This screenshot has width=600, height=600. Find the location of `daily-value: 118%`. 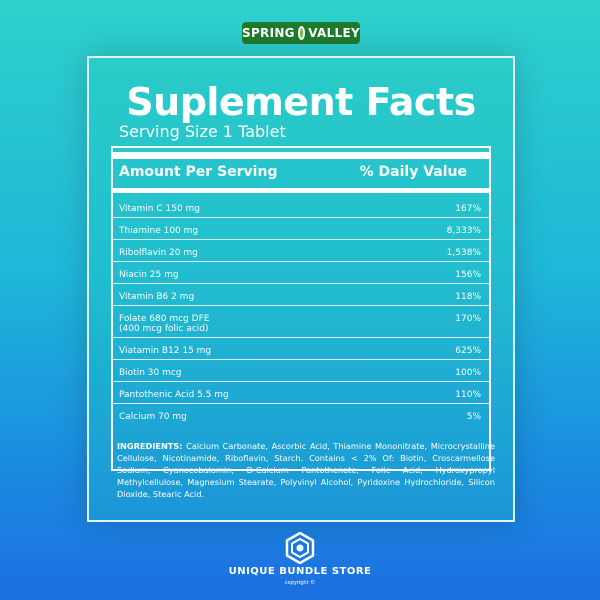

daily-value: 118% is located at coordinates (468, 297).